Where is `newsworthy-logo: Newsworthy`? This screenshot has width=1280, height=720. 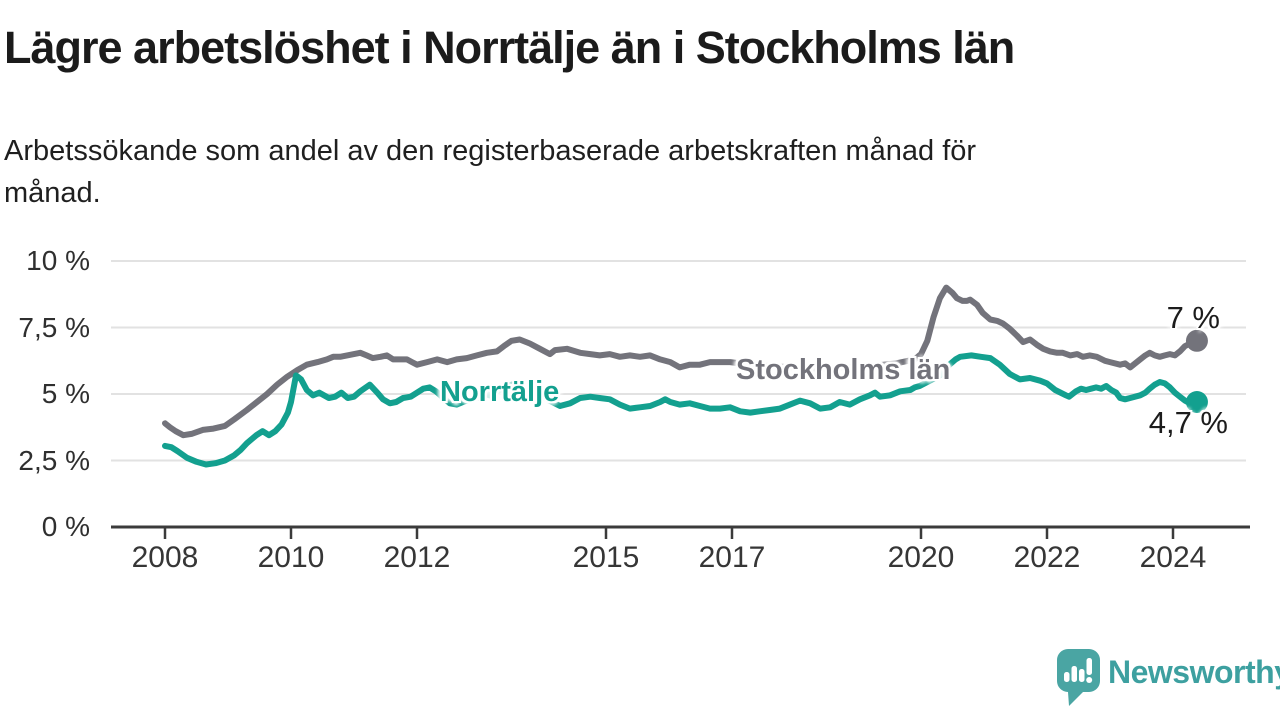 newsworthy-logo: Newsworthy is located at coordinates (1168, 678).